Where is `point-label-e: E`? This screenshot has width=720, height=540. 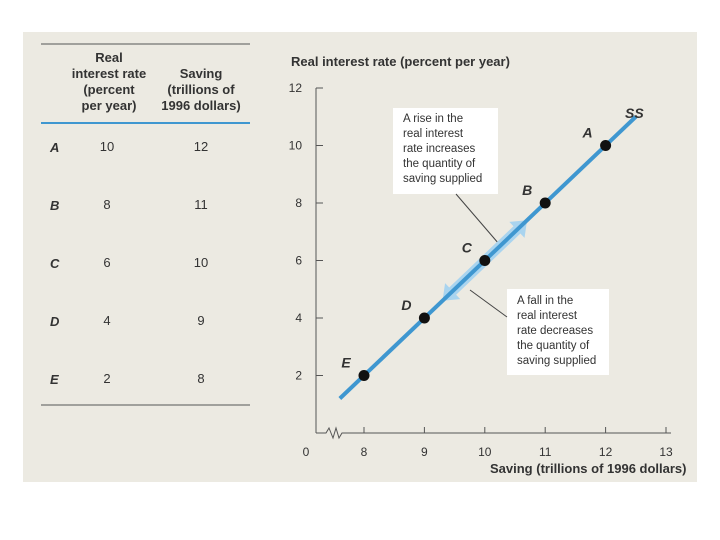 point-label-e: E is located at coordinates (346, 363).